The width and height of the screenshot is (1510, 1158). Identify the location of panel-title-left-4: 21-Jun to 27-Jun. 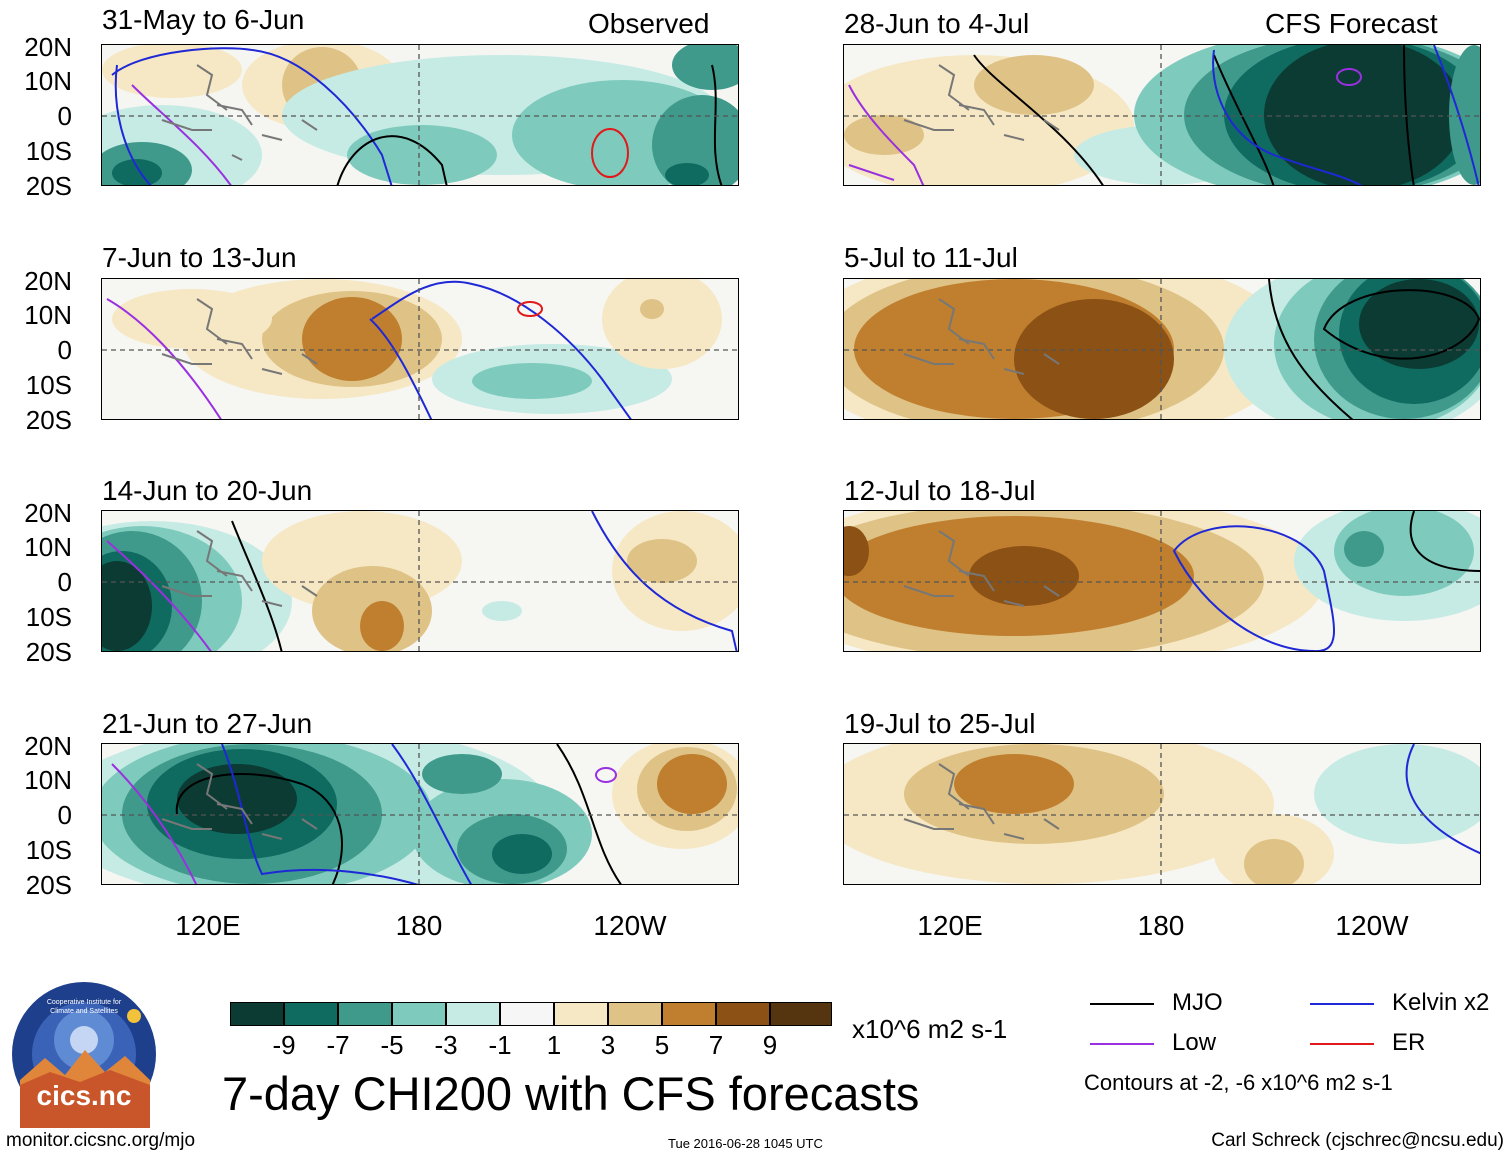
(207, 723).